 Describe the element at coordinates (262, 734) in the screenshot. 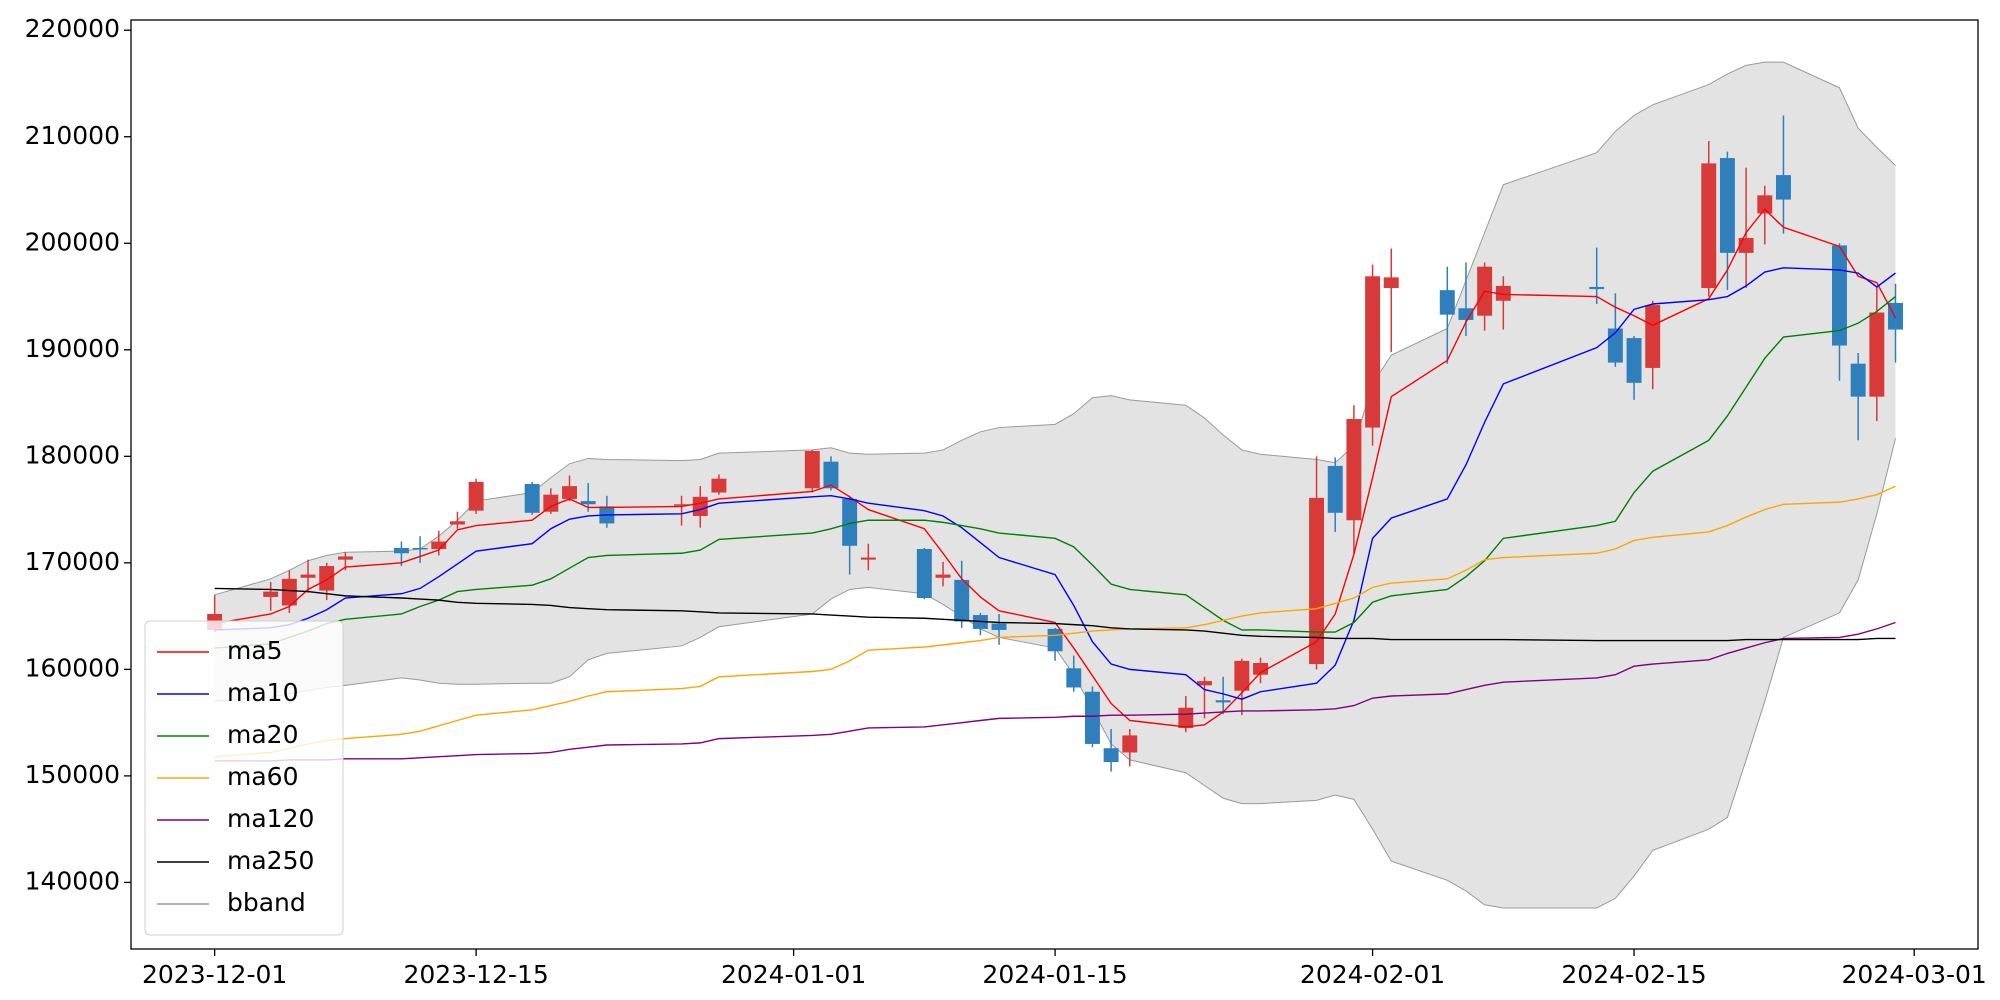

I see `legend-label: ma20` at that location.